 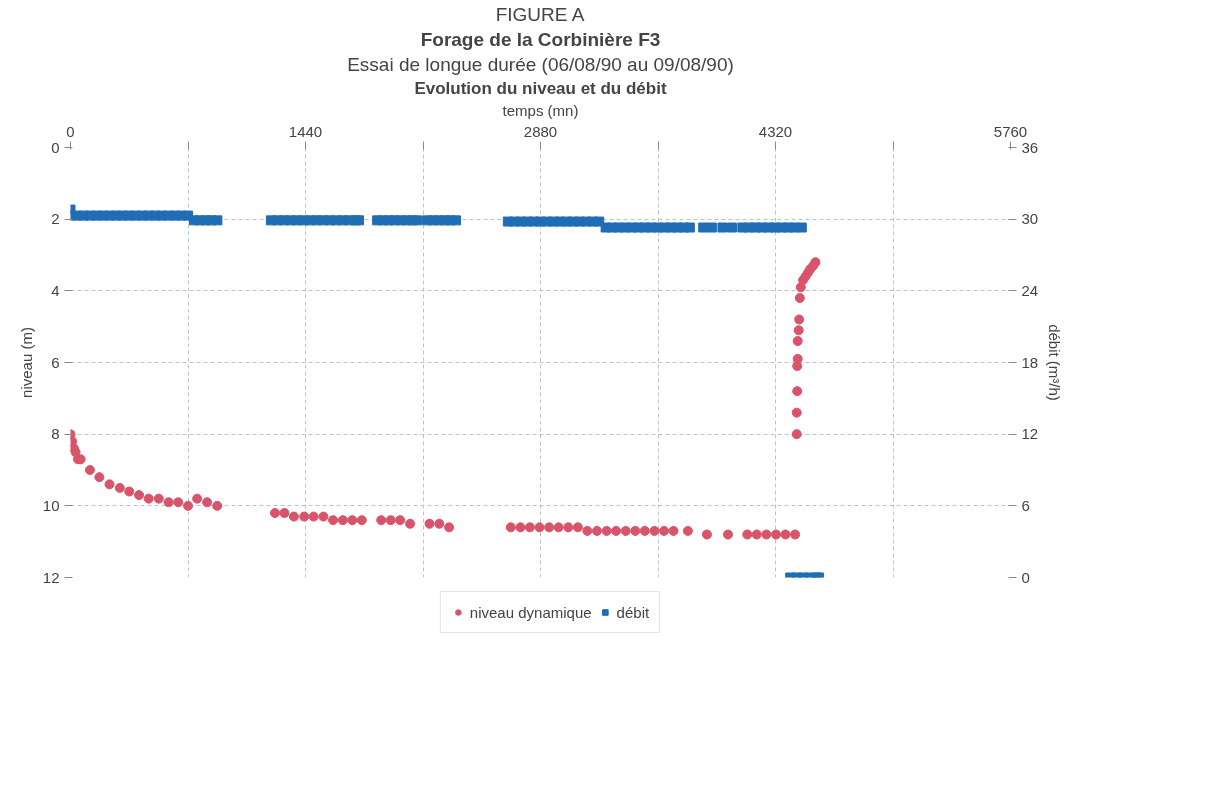 I want to click on y-tick-label: 4, so click(x=55, y=290).